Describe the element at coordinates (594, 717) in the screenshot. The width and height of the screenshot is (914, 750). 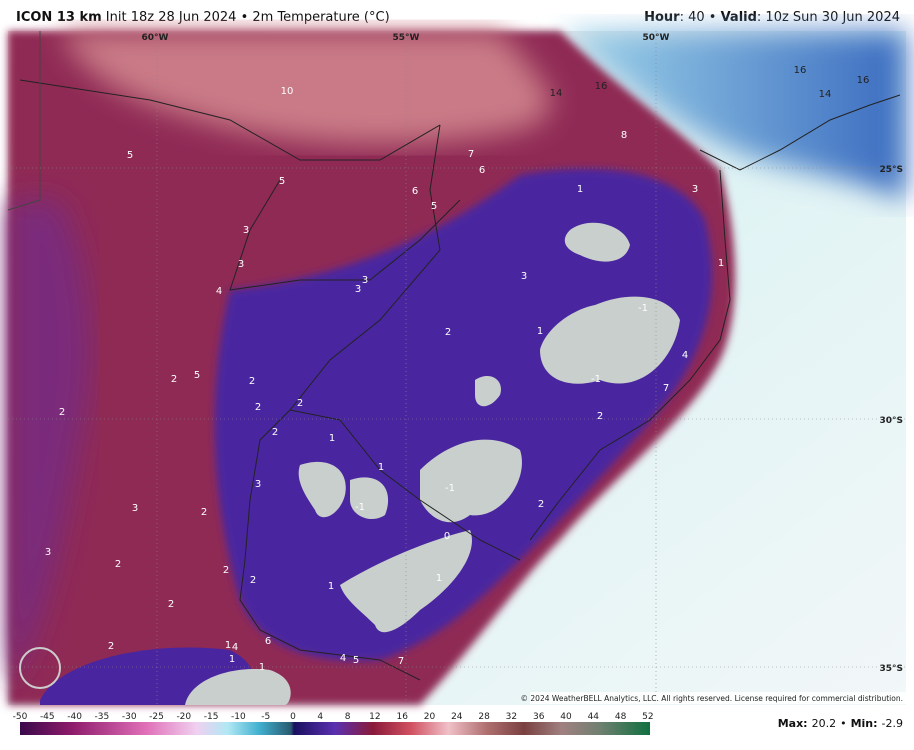
I see `colorbar-tick: 44` at that location.